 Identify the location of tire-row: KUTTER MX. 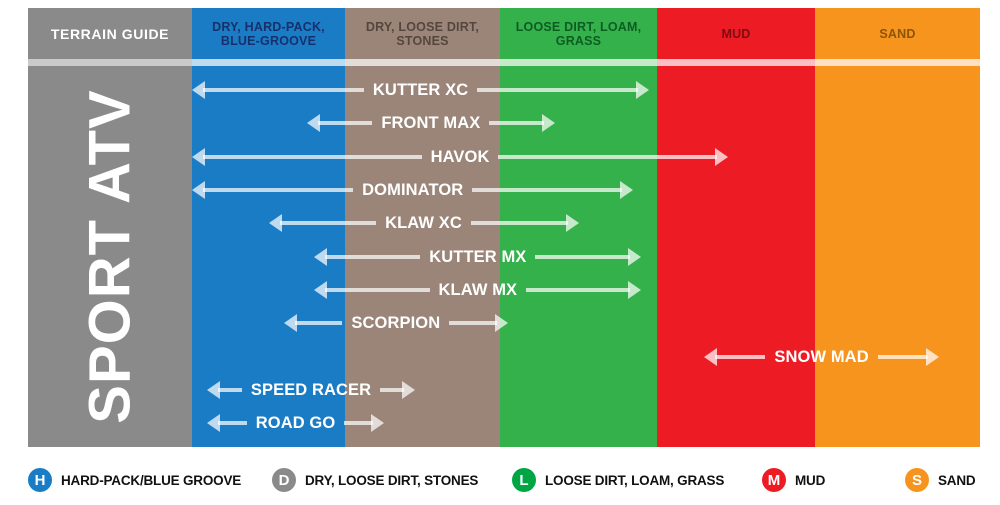
(500, 257).